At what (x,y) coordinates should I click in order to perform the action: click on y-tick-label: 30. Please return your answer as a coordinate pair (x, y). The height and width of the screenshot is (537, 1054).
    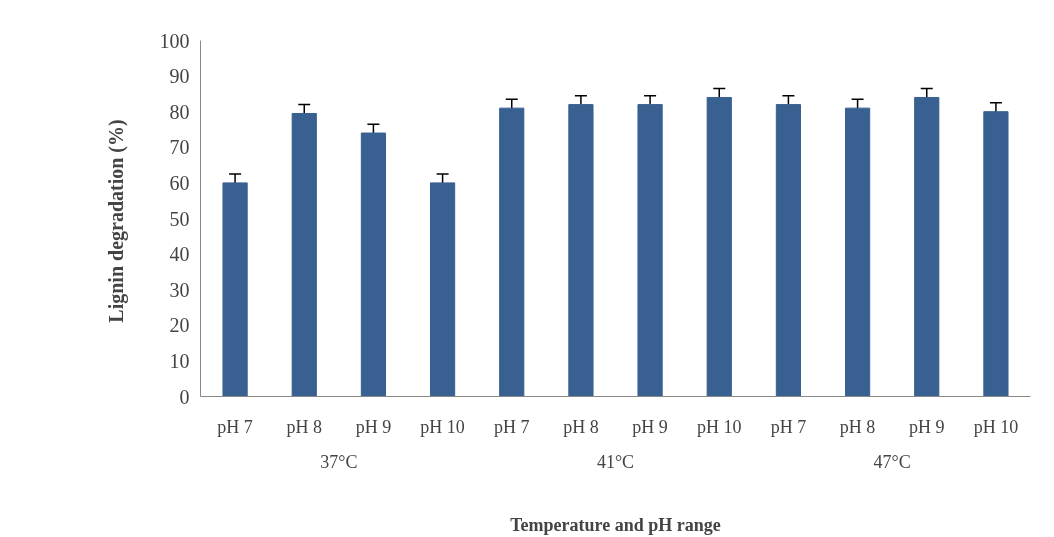
    Looking at the image, I should click on (179, 289).